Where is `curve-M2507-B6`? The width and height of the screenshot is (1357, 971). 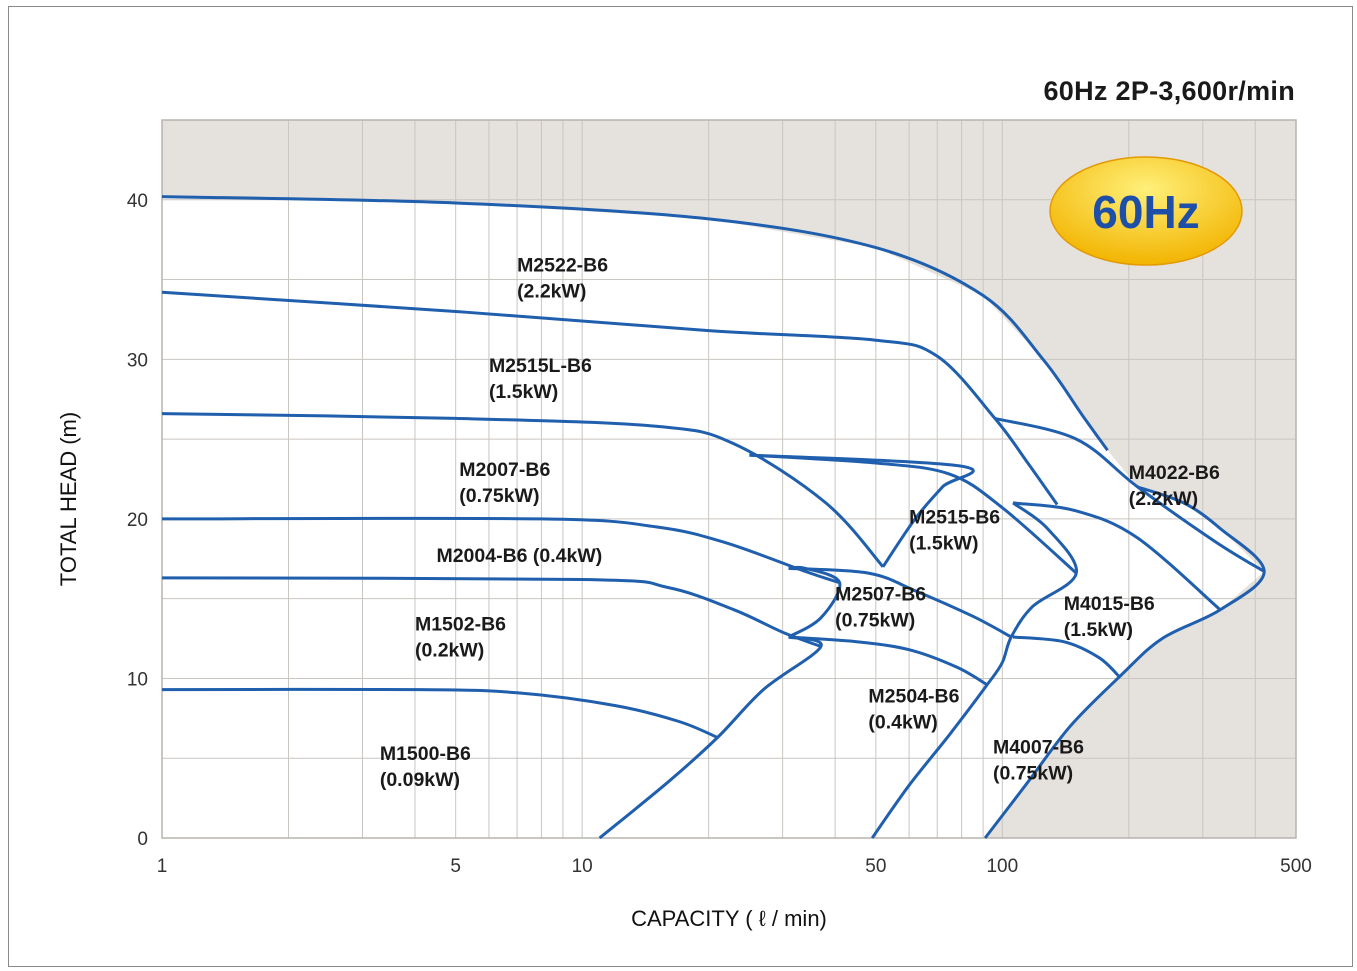
curve-M2507-B6 is located at coordinates (900, 602).